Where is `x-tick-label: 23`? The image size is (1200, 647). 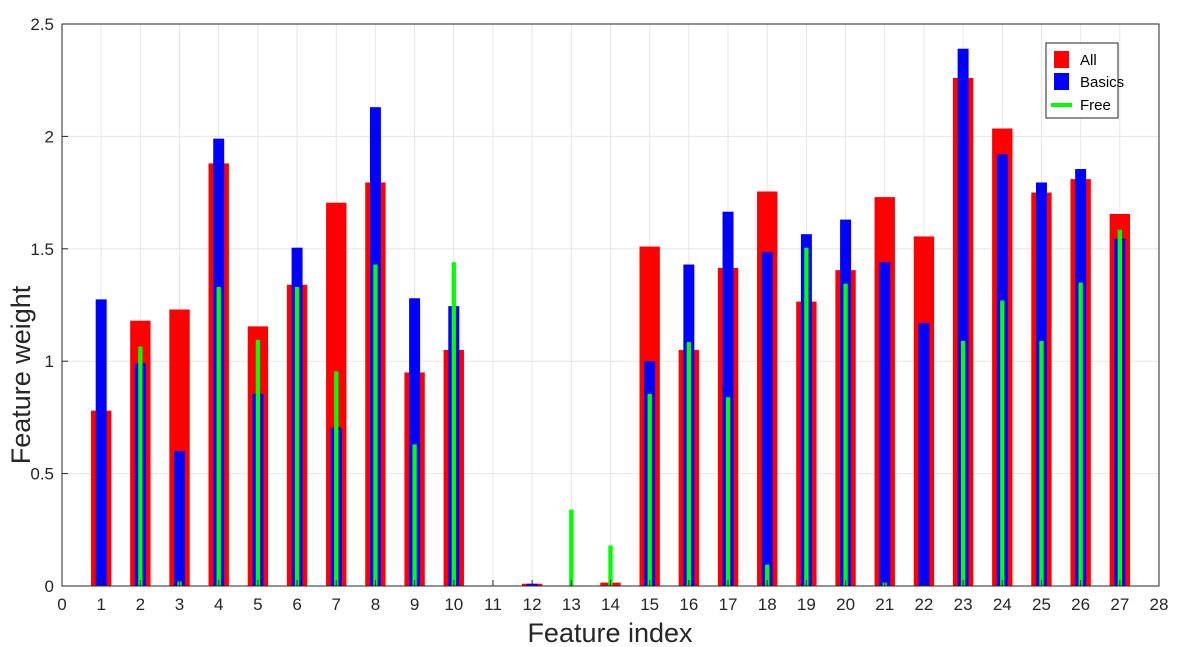
x-tick-label: 23 is located at coordinates (963, 604).